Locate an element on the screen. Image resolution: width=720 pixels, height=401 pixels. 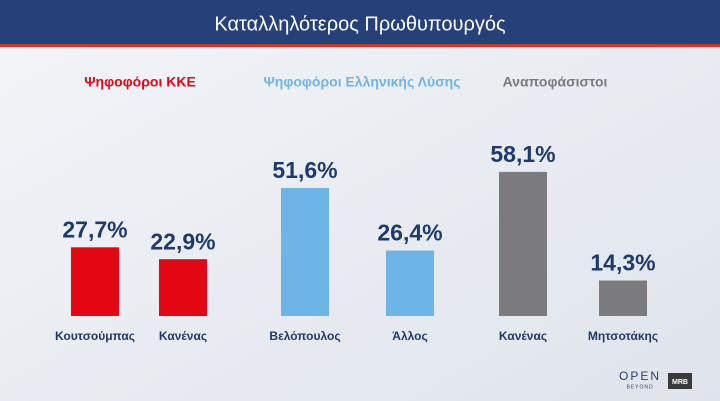
header-bar is located at coordinates (360, 22).